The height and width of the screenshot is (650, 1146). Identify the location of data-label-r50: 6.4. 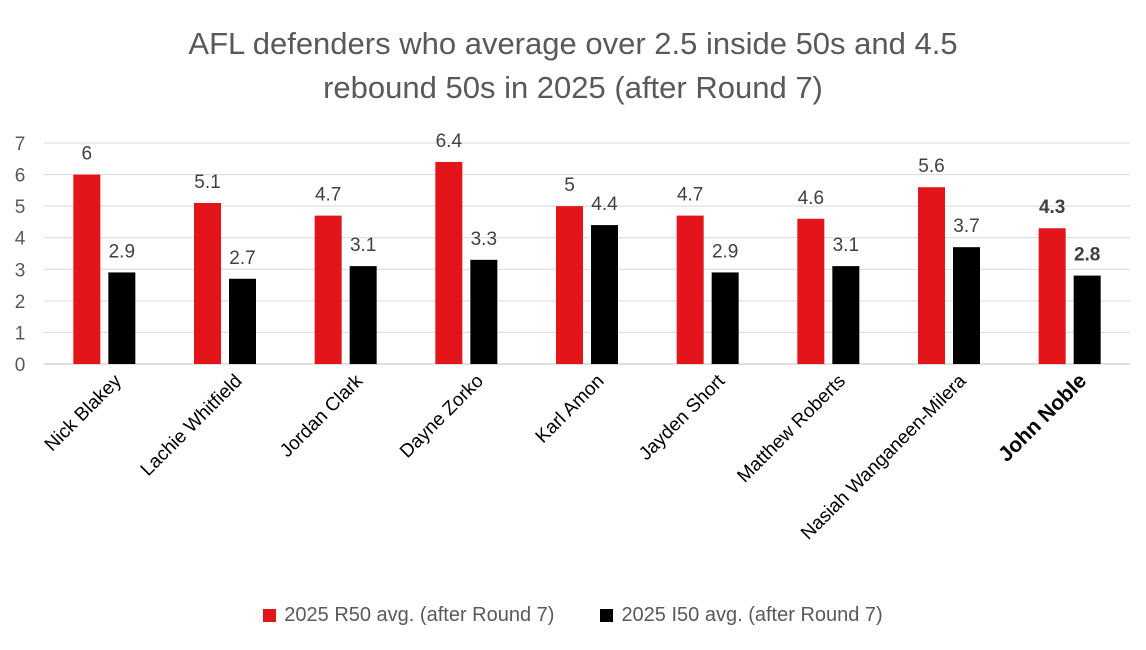
(449, 141).